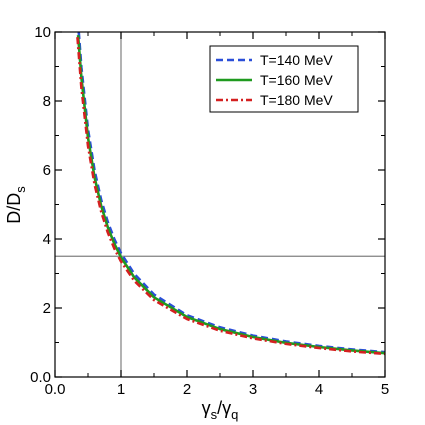 This screenshot has height=425, width=425. I want to click on legend-label-t140: T=140 MeV, so click(296, 60).